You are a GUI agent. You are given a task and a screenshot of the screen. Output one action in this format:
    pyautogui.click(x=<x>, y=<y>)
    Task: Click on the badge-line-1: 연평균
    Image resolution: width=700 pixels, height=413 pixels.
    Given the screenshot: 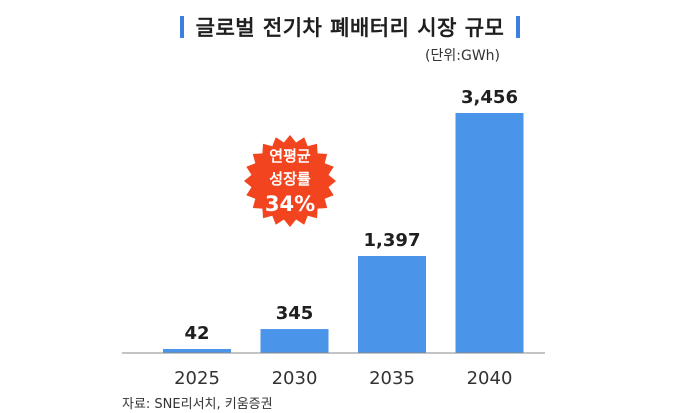 What is the action you would take?
    pyautogui.click(x=290, y=156)
    